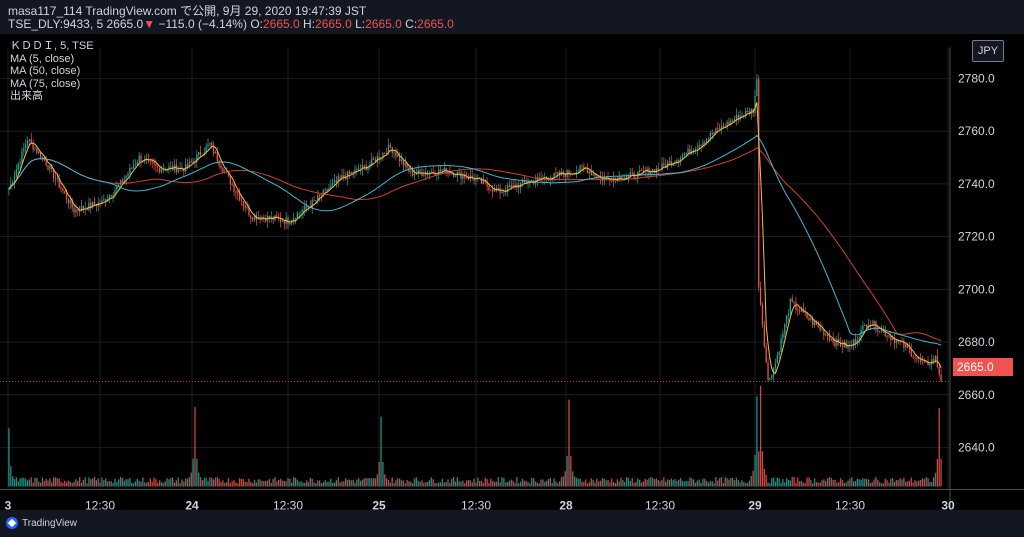 Image resolution: width=1024 pixels, height=537 pixels. Describe the element at coordinates (41, 523) in the screenshot. I see `tradingview-logo: TradingView` at that location.